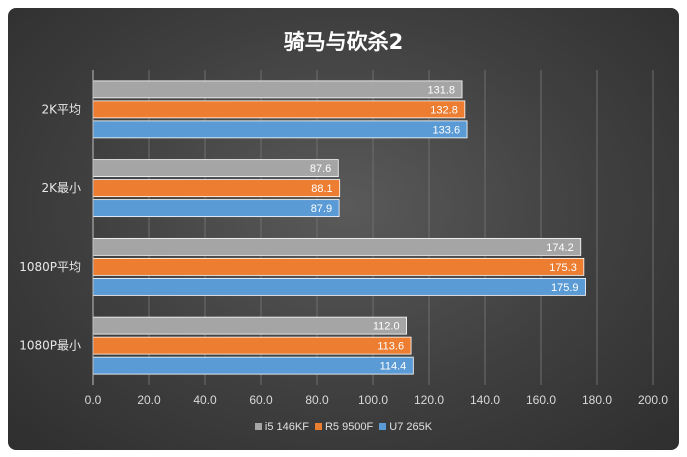 This screenshot has height=457, width=687. Describe the element at coordinates (541, 400) in the screenshot. I see `x-tick-label: 160.0` at that location.